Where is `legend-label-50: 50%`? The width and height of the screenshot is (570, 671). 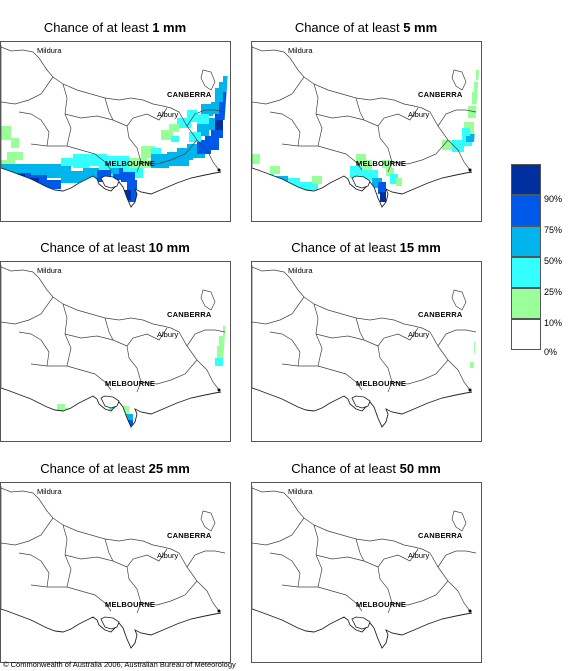 legend-label-50: 50% is located at coordinates (553, 261).